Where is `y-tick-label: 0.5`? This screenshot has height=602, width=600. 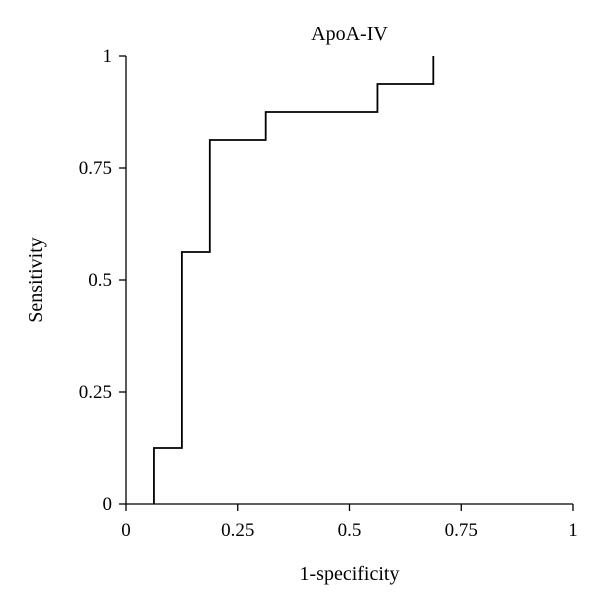 y-tick-label: 0.5 is located at coordinates (100, 280).